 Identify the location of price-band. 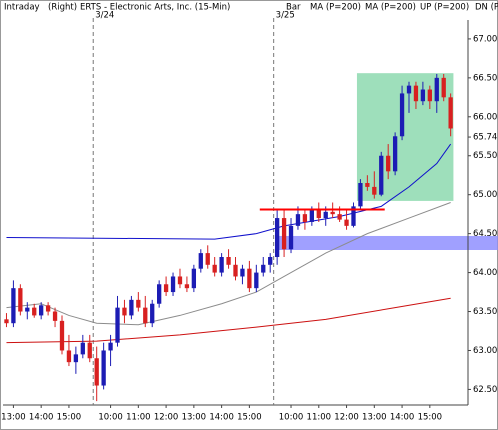
(386, 242).